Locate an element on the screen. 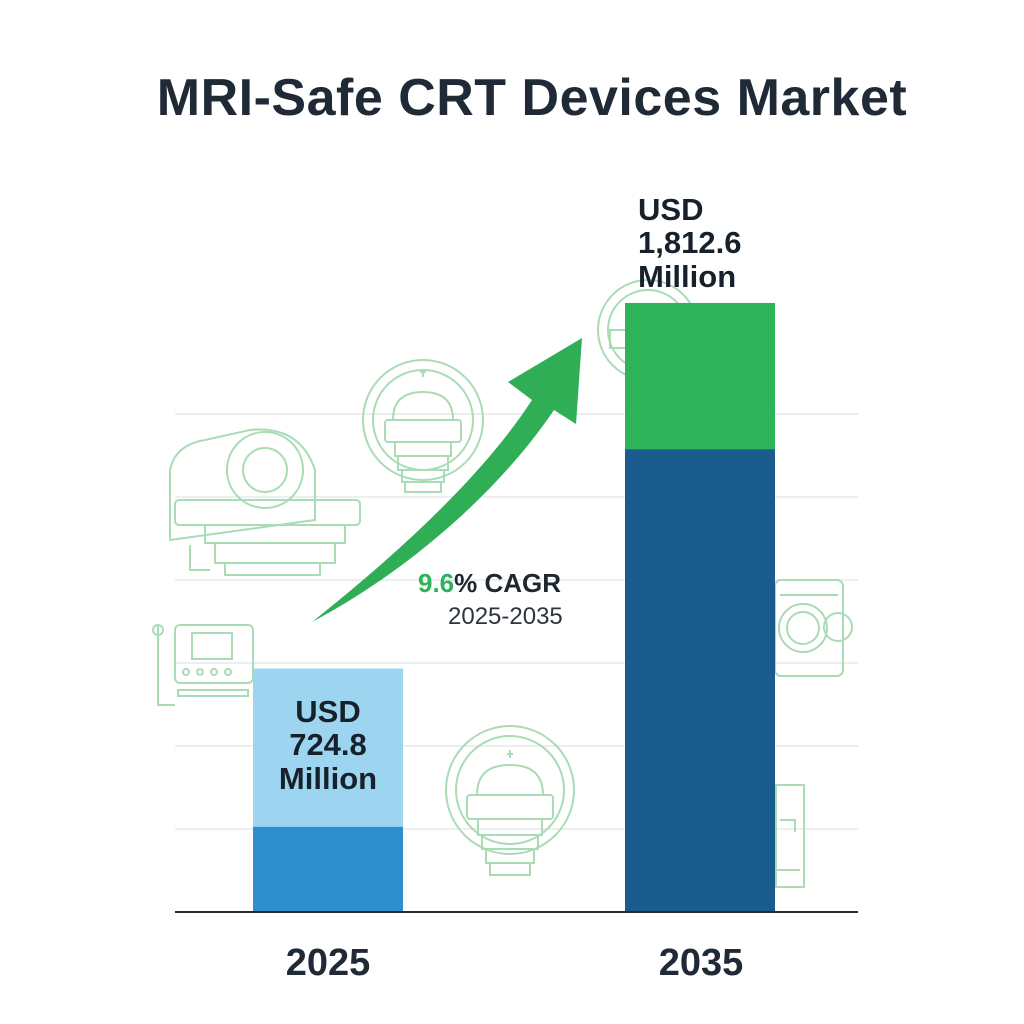  bar-2025-lower is located at coordinates (328, 869).